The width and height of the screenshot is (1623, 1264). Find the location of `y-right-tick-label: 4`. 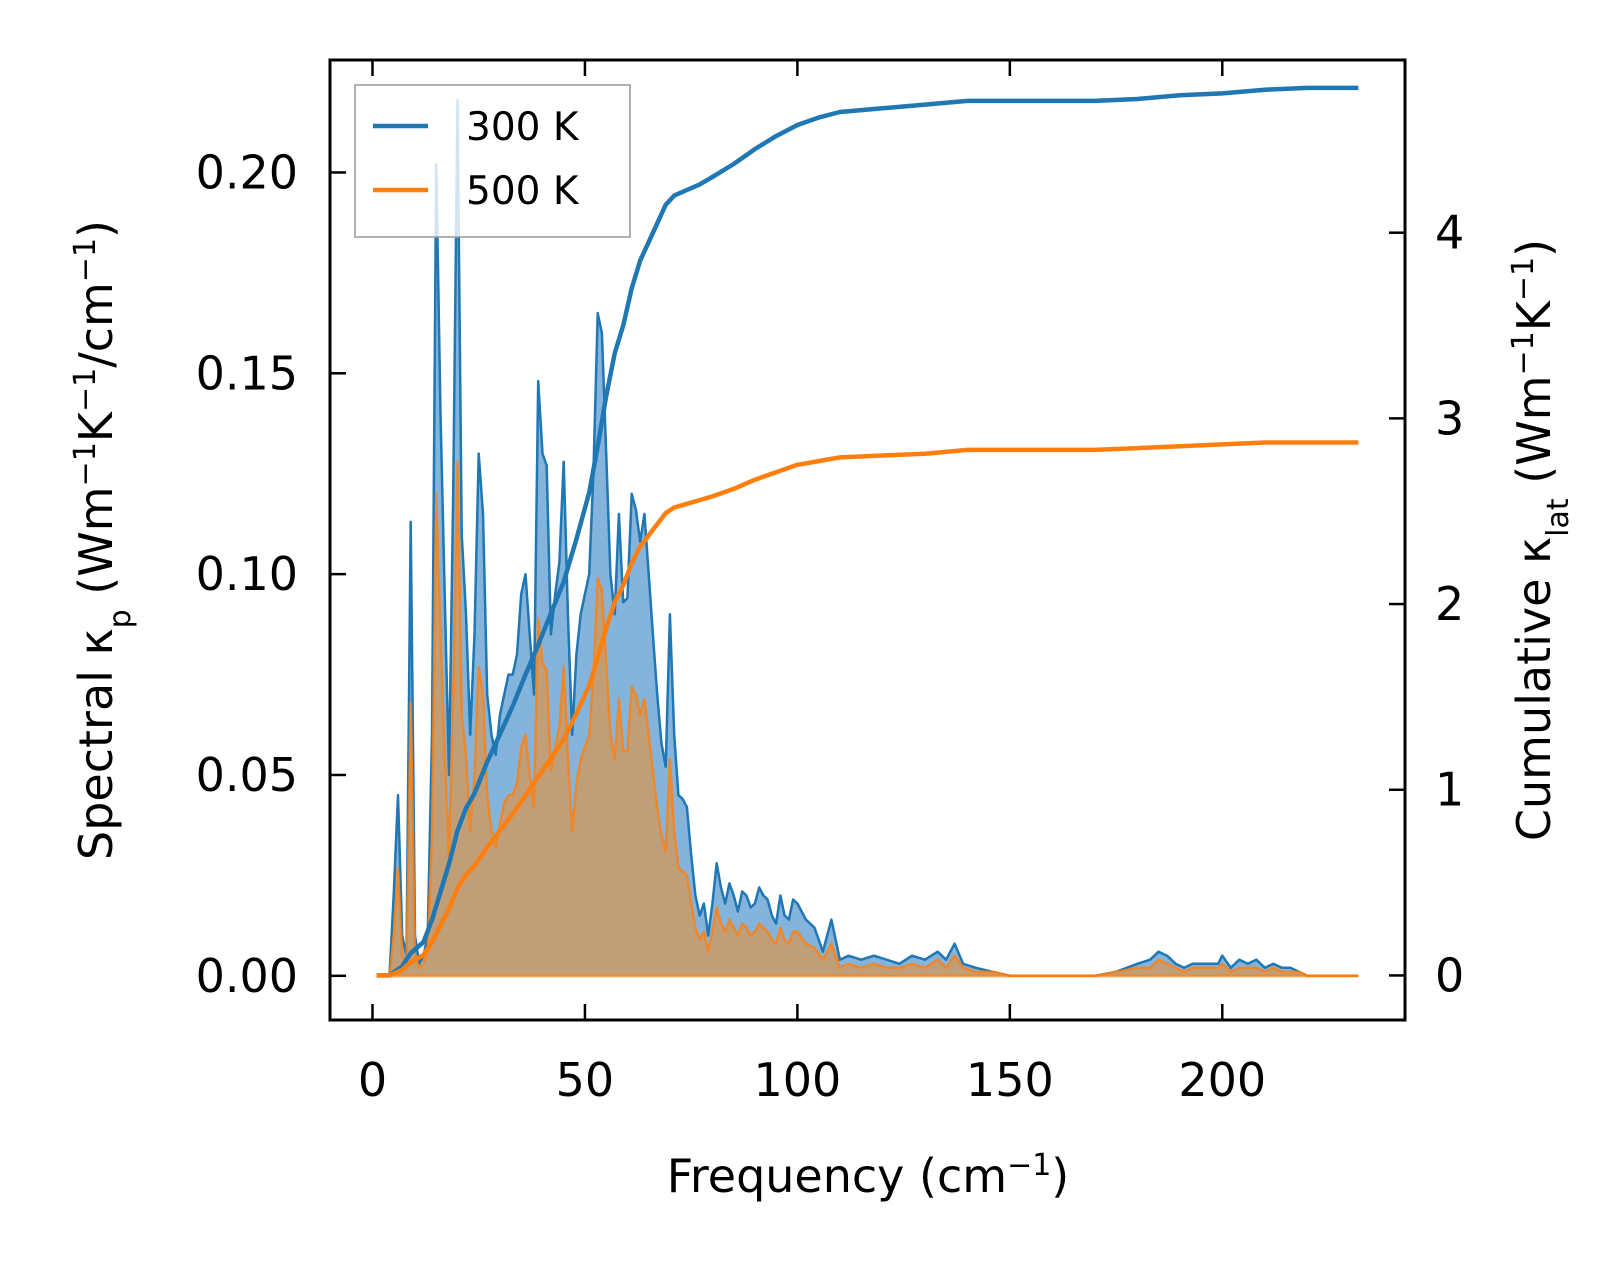

y-right-tick-label: 4 is located at coordinates (1449, 233).